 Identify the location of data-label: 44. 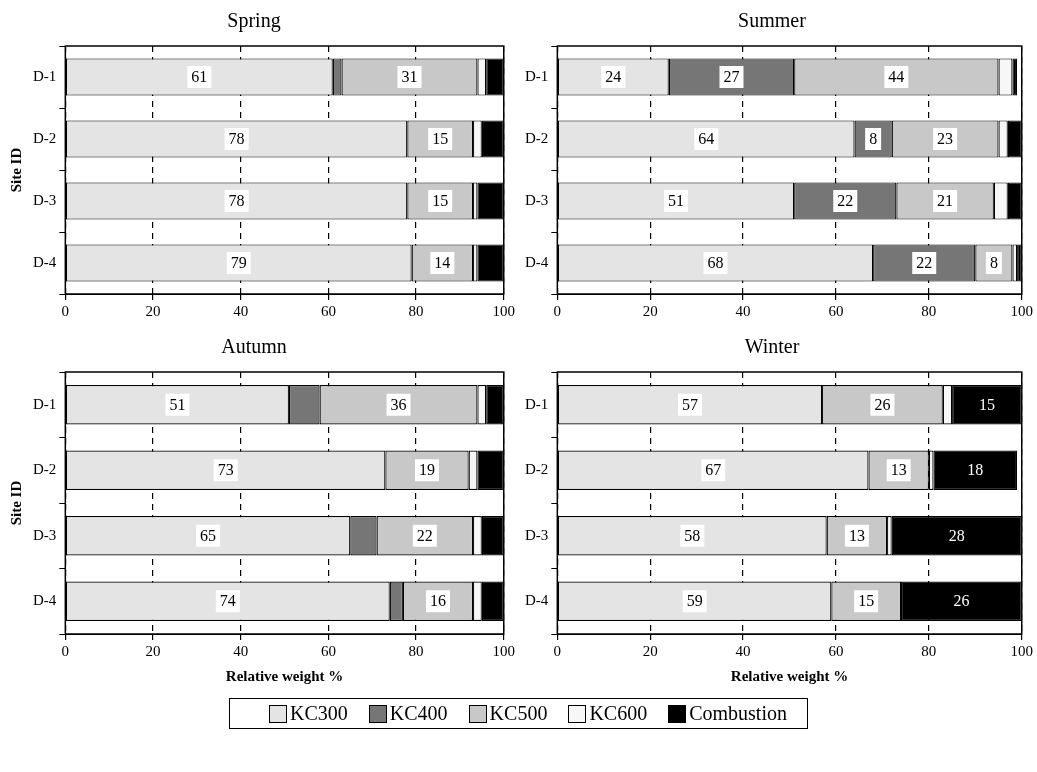
(896, 77).